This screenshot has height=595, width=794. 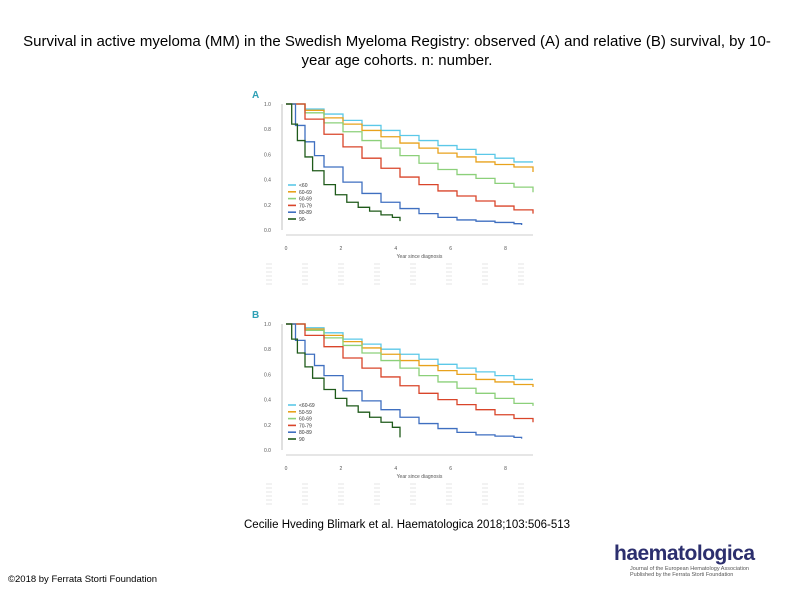 What do you see at coordinates (83, 579) in the screenshot?
I see `copyright: ©2018 by Ferrata Storti Foundation` at bounding box center [83, 579].